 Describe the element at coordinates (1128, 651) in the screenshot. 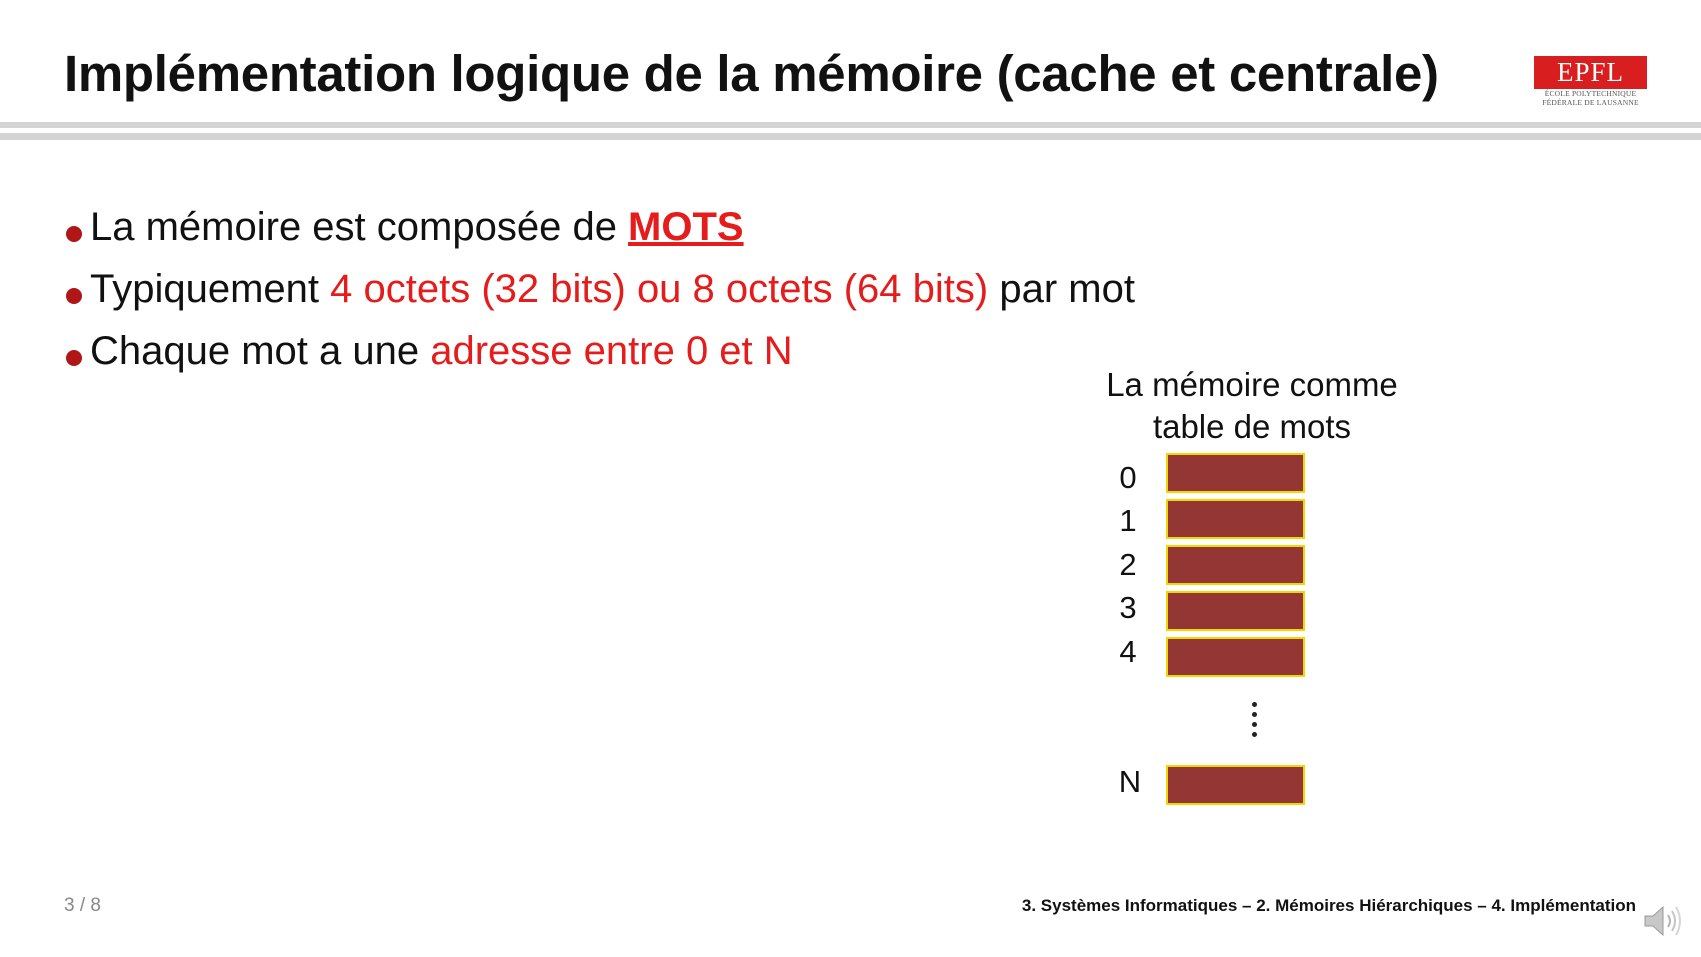

I see `address-label: 4` at that location.